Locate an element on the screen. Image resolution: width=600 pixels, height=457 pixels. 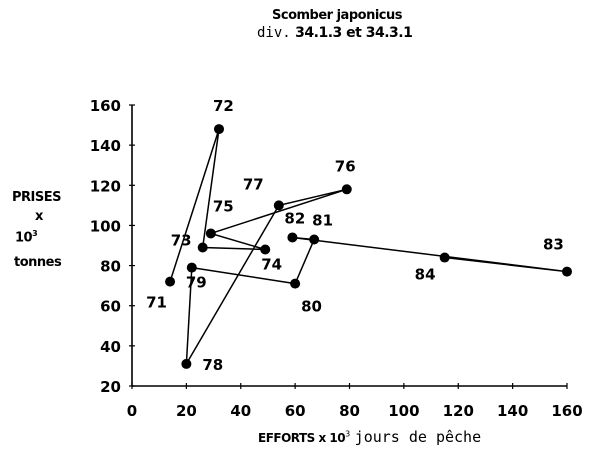
data-label-76: 76 is located at coordinates (345, 166).